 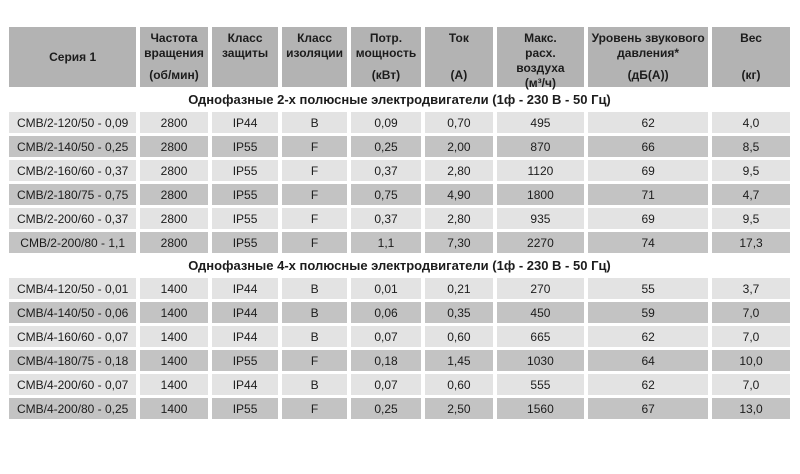 I want to click on col-header-power: Потр. мощность (кВт), so click(x=386, y=57).